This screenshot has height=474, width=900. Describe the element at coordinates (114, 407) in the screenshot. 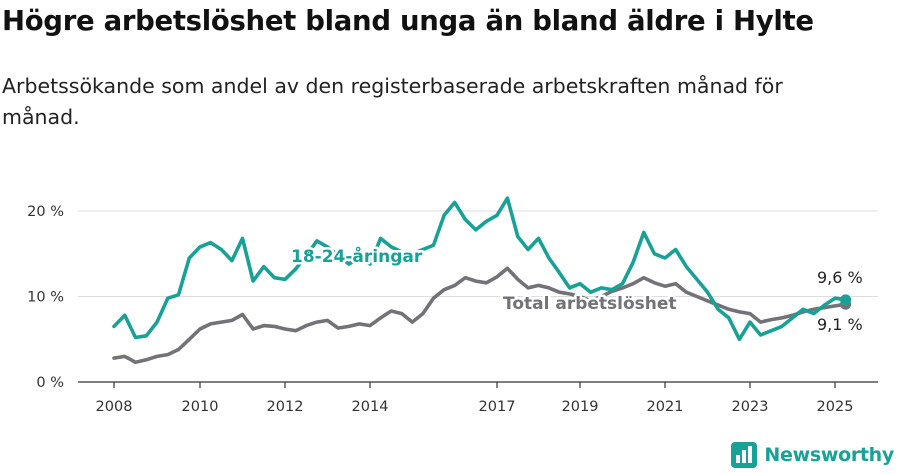

I see `x-tick-label: 2008` at that location.